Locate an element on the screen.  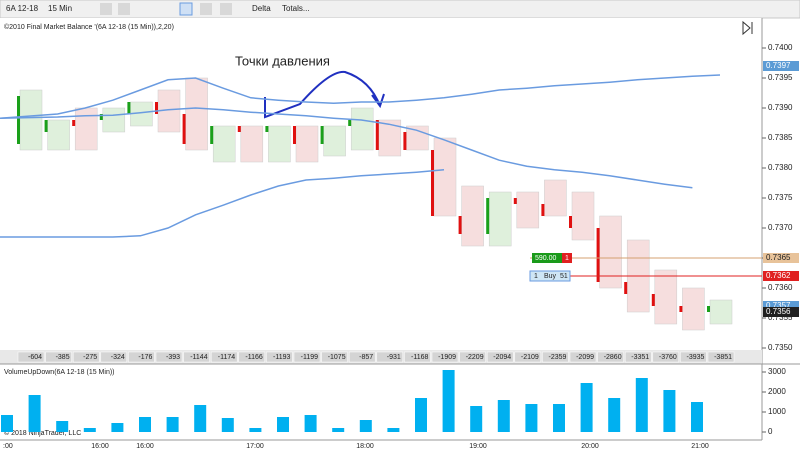
delta-value: -2094 is located at coordinates (502, 357).